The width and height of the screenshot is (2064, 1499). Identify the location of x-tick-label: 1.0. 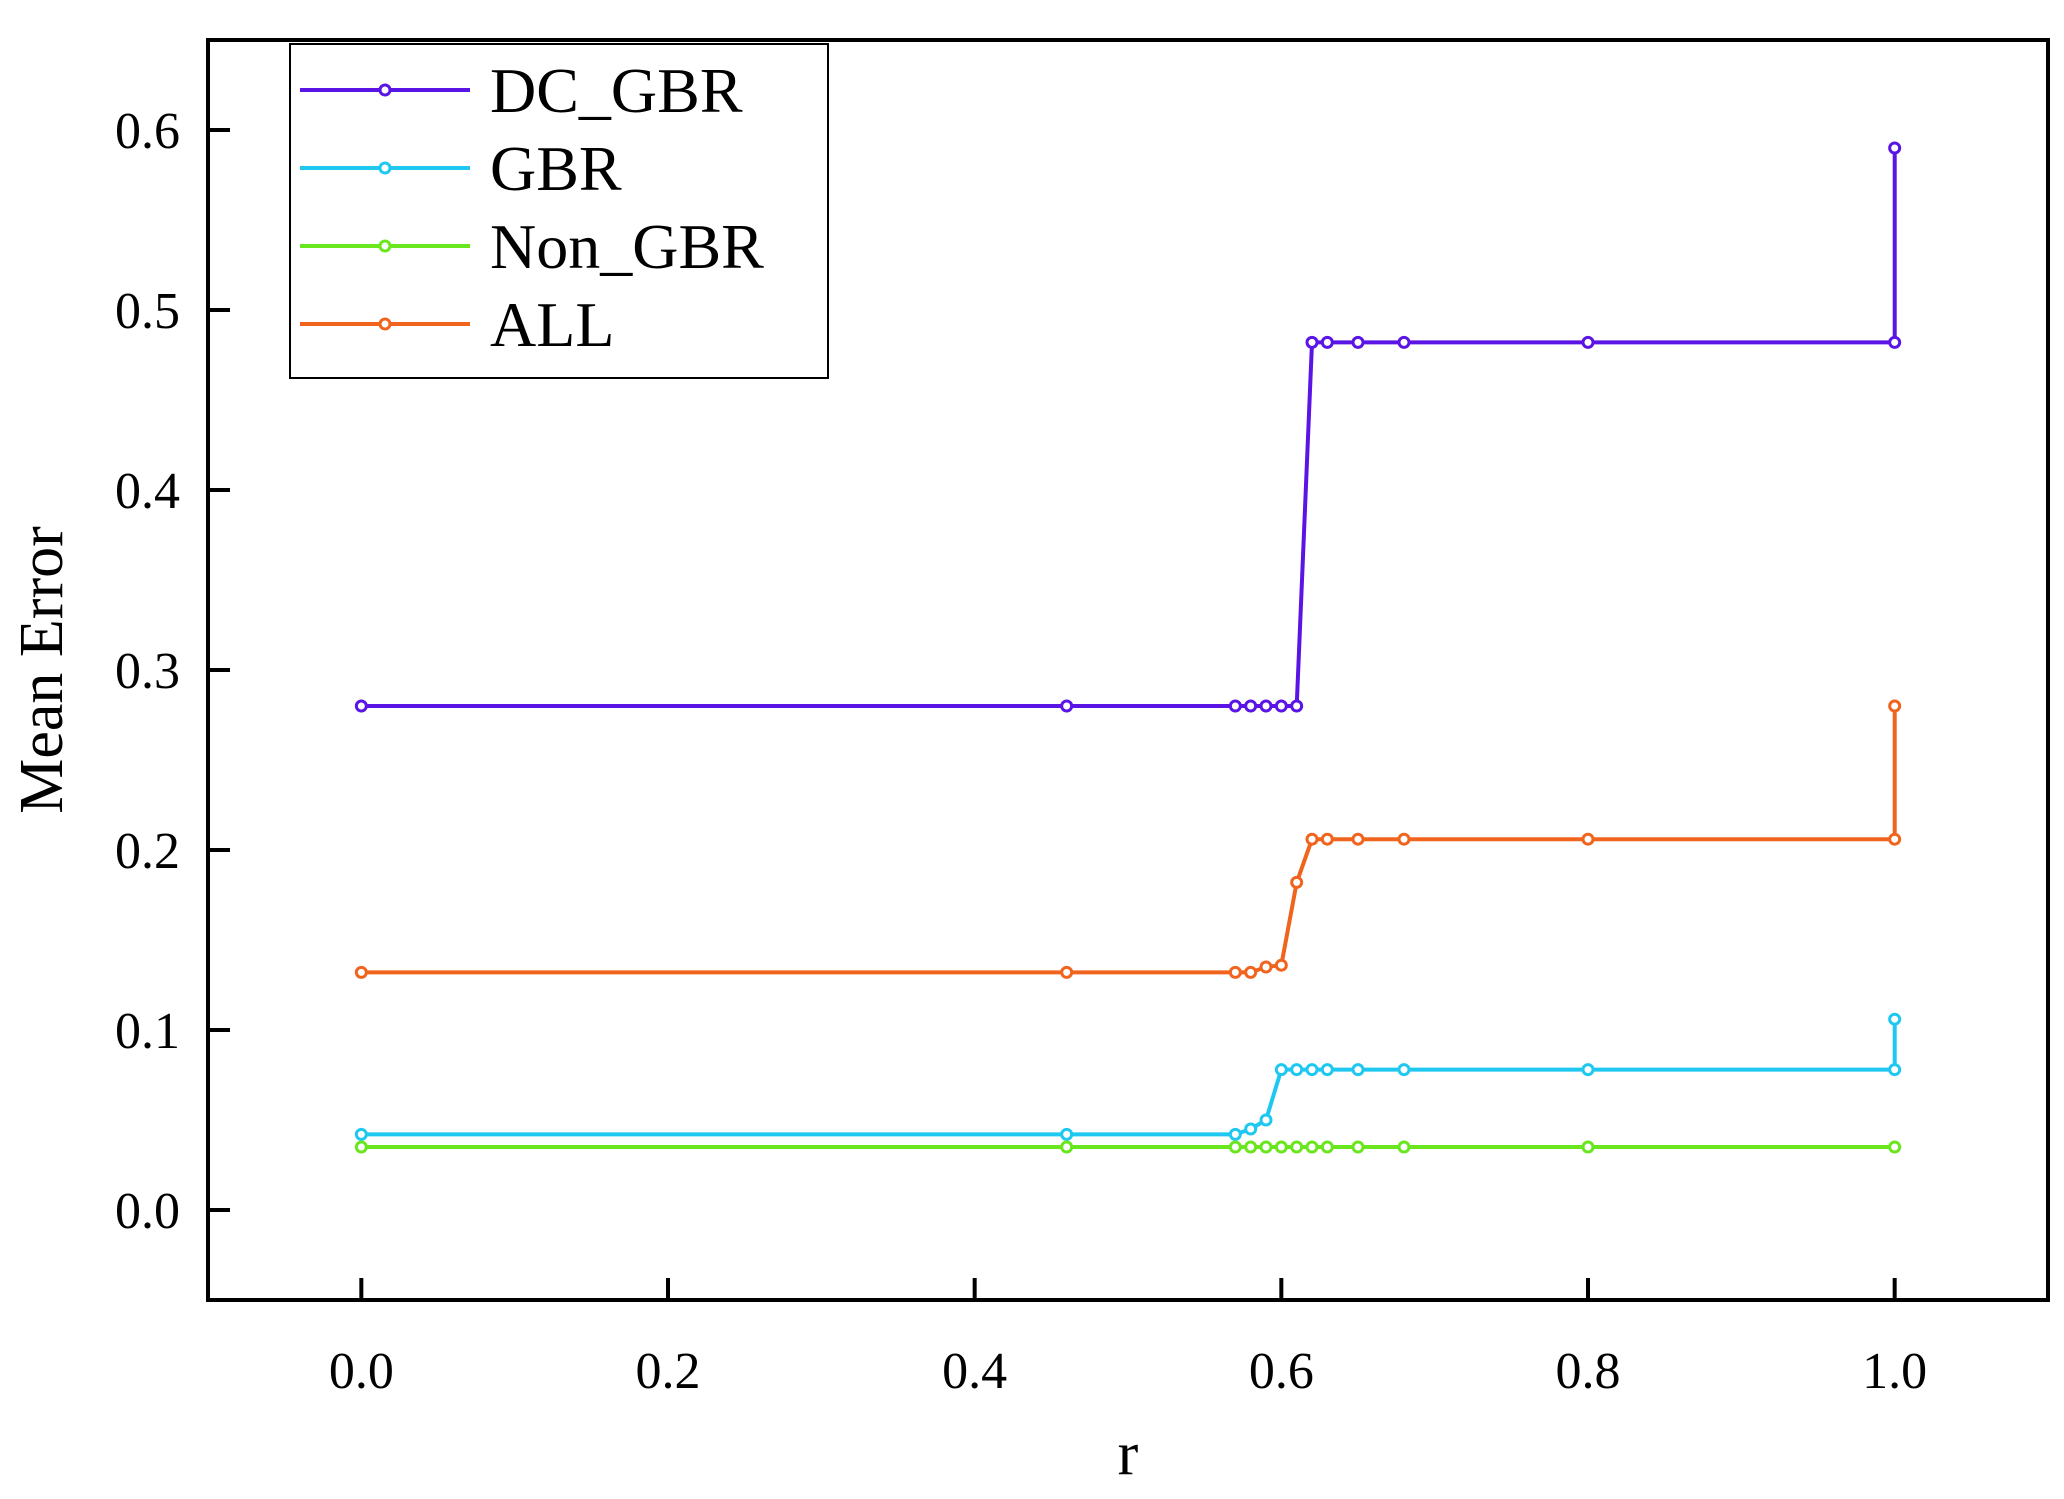
(1894, 1371).